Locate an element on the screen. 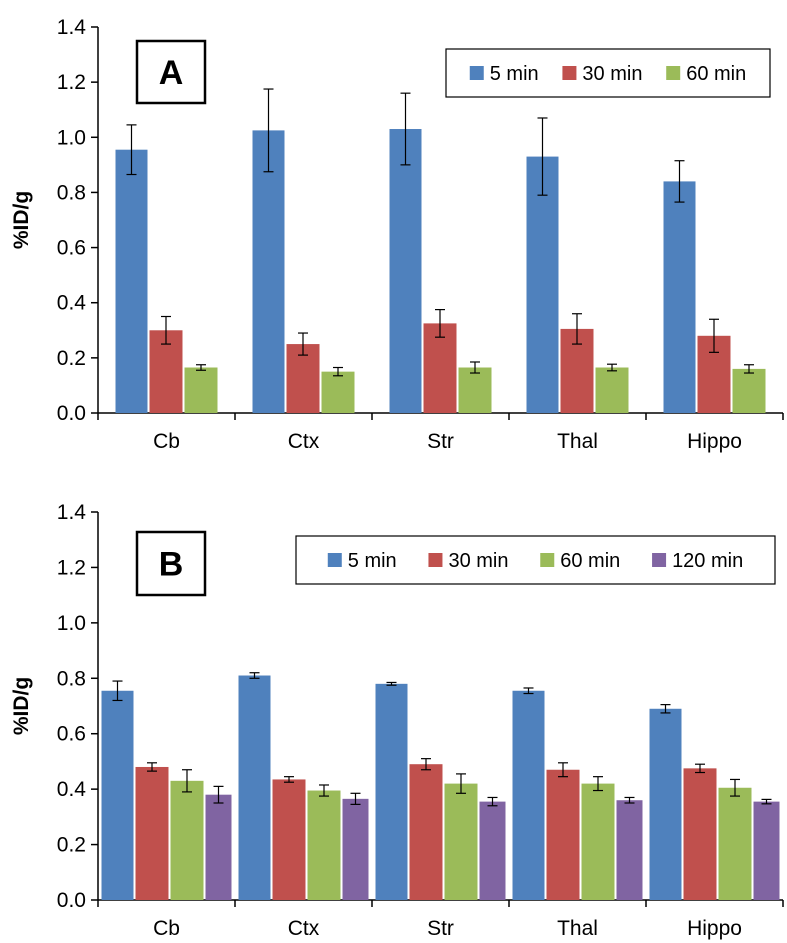 The height and width of the screenshot is (943, 787). panel-label: B is located at coordinates (171, 565).